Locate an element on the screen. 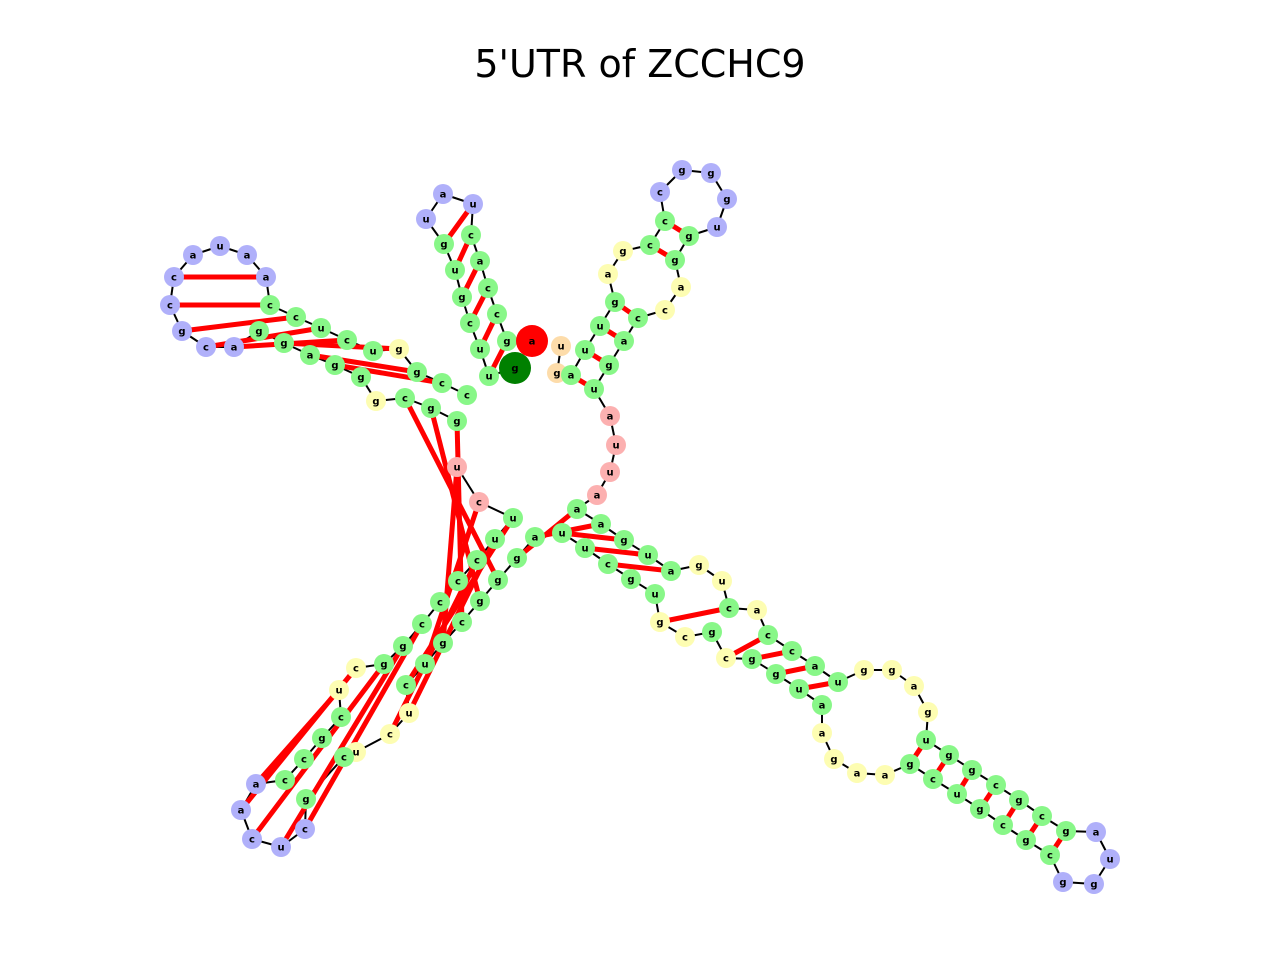 Image resolution: width=1280 pixels, height=960 pixels. nucleotide-hairpin-loop: c is located at coordinates (305, 829).